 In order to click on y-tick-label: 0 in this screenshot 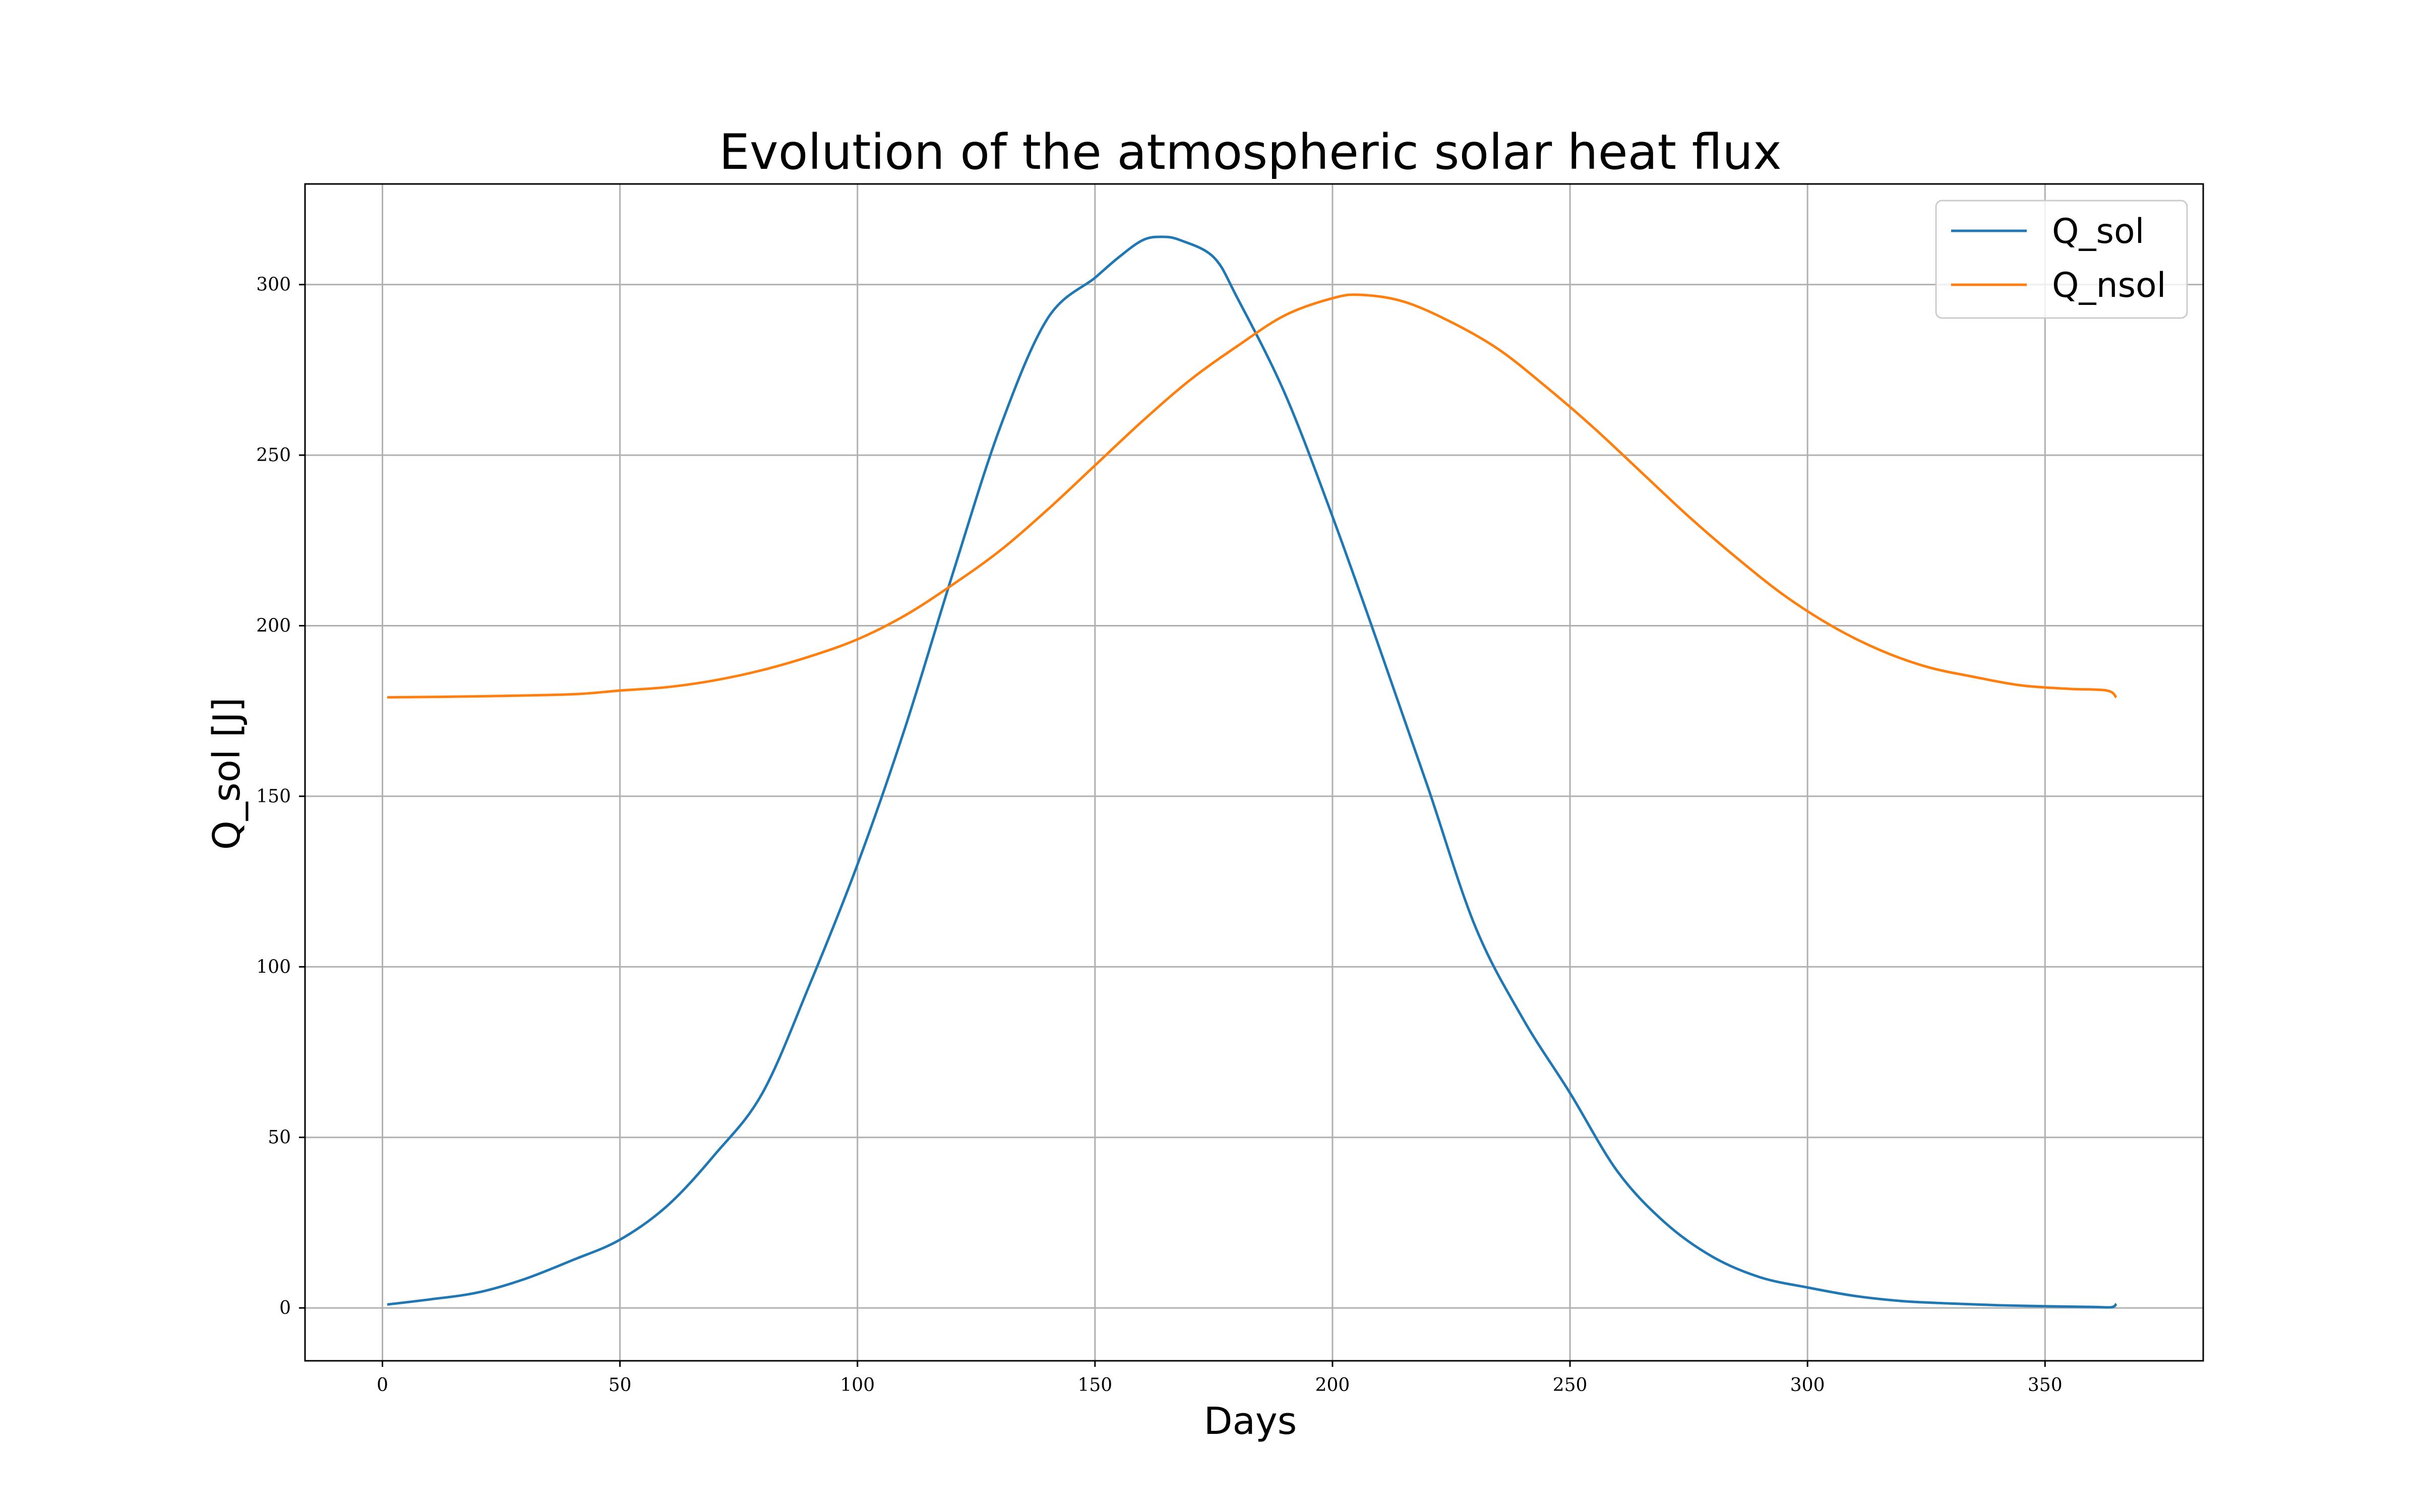, I will do `click(285, 1308)`.